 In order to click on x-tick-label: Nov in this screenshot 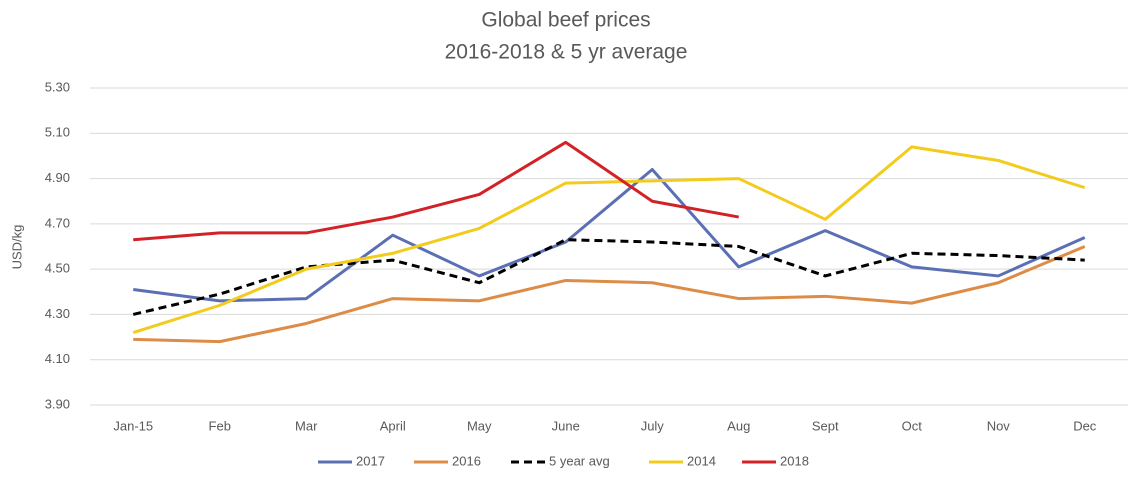, I will do `click(999, 425)`.